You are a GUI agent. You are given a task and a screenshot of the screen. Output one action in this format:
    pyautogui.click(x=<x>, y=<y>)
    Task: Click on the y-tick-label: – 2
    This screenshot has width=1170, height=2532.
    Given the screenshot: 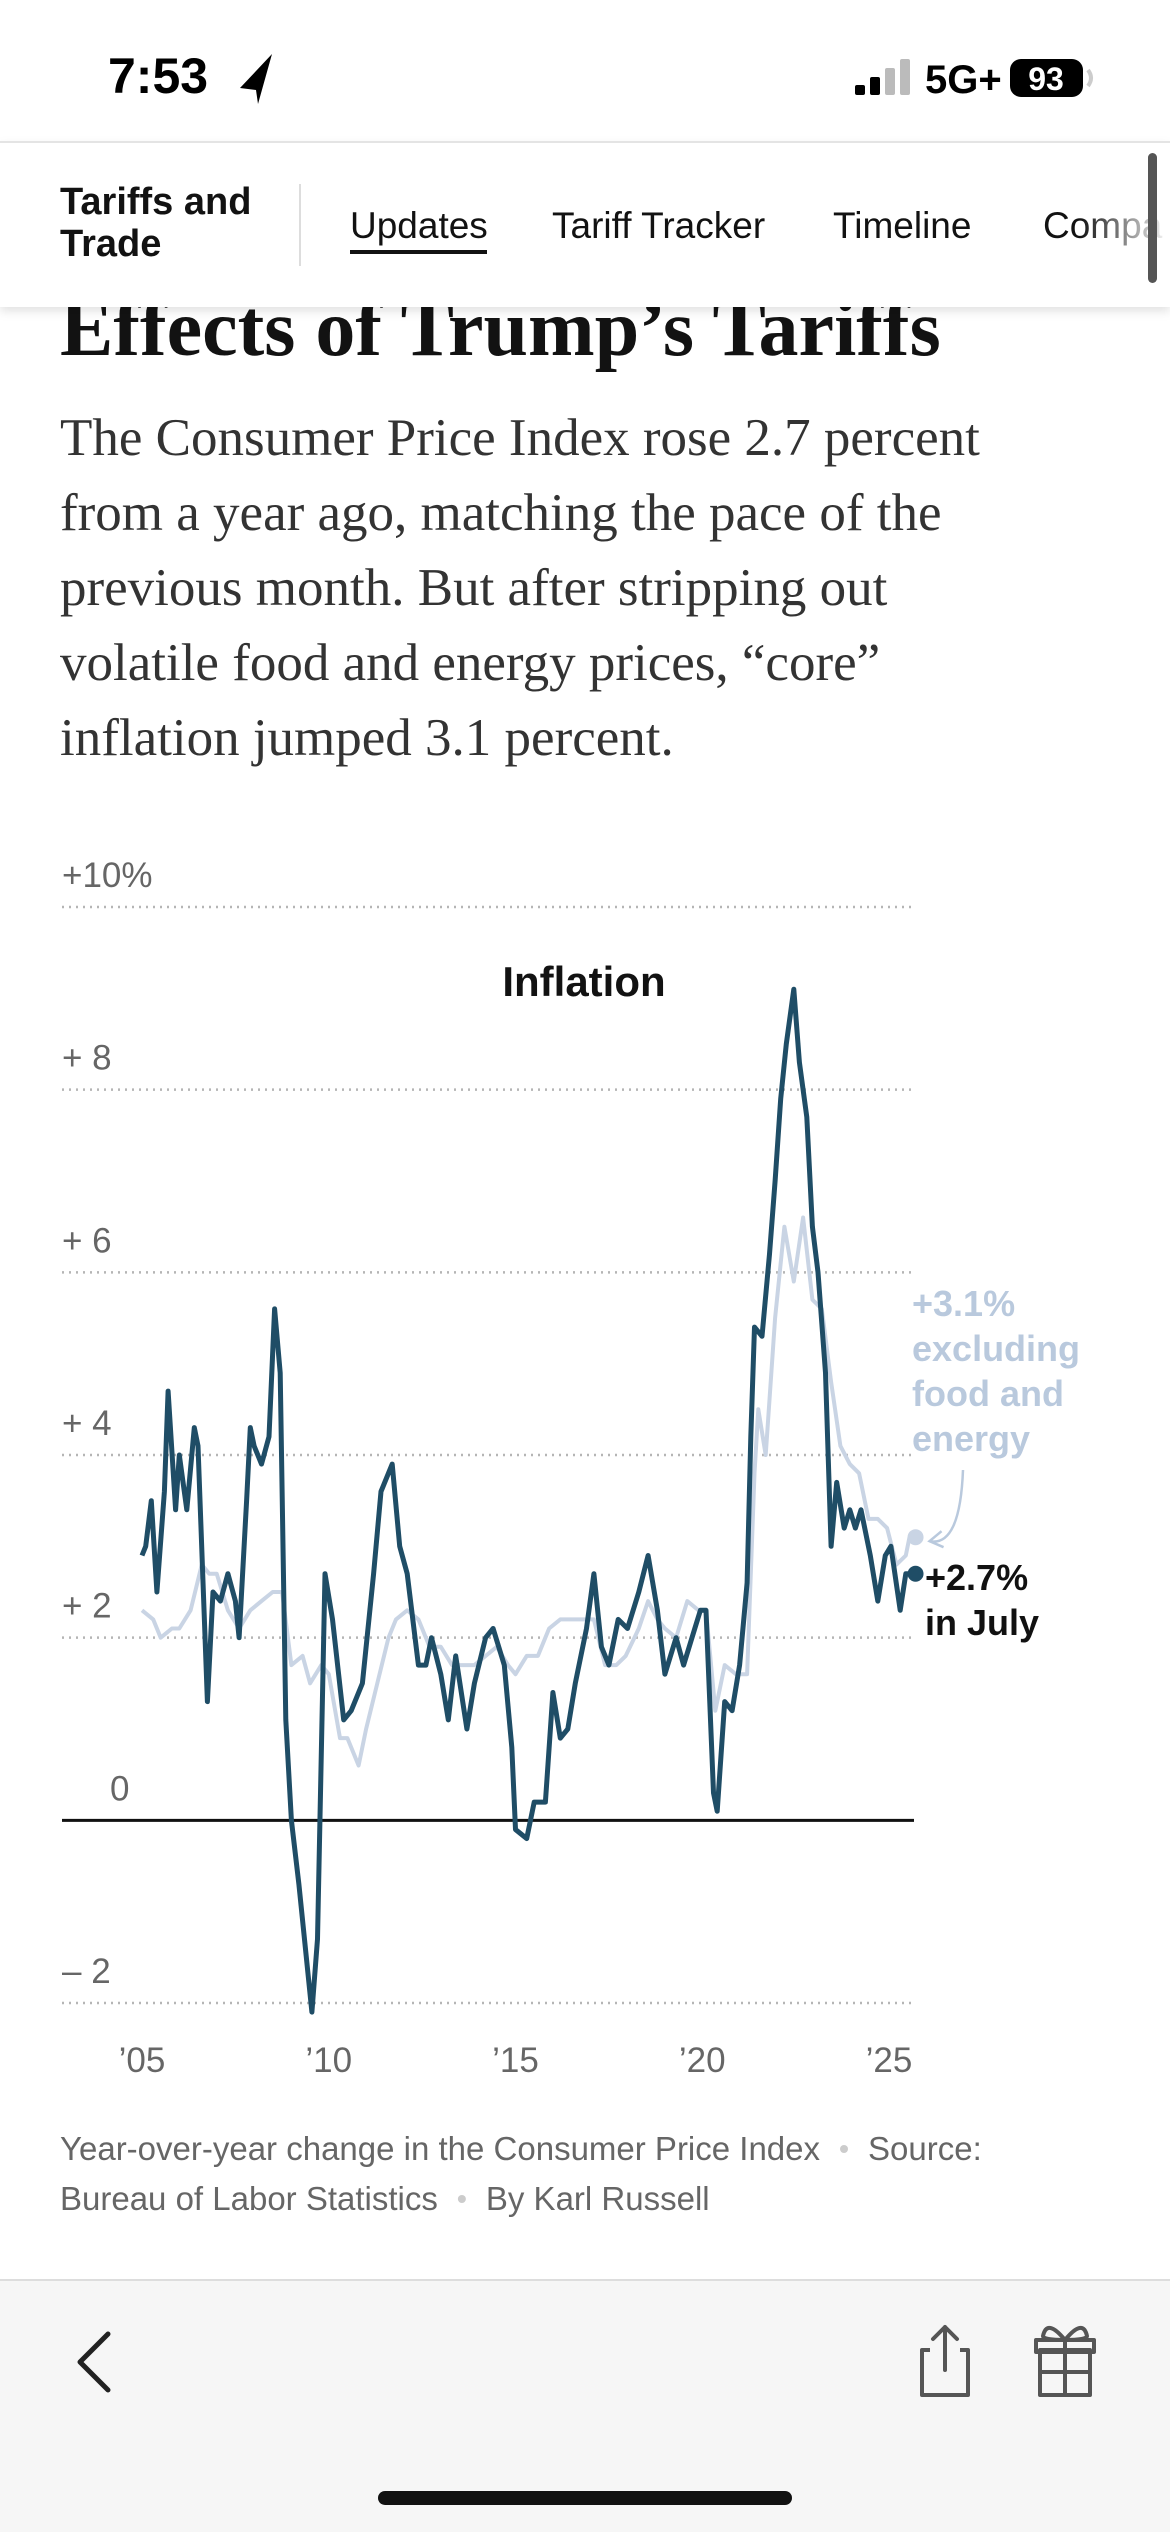 What is the action you would take?
    pyautogui.click(x=86, y=1971)
    